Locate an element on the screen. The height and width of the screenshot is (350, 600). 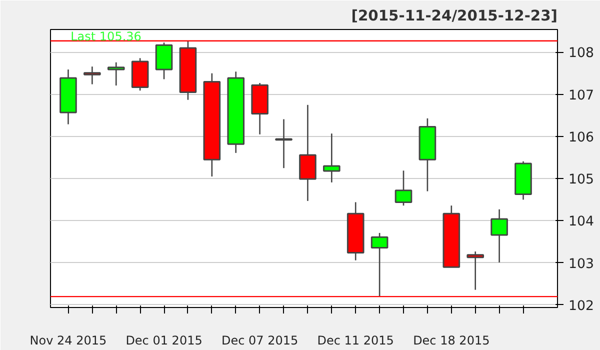
chart-subtitle: [2015-11-24/2015-12-23] is located at coordinates (454, 16).